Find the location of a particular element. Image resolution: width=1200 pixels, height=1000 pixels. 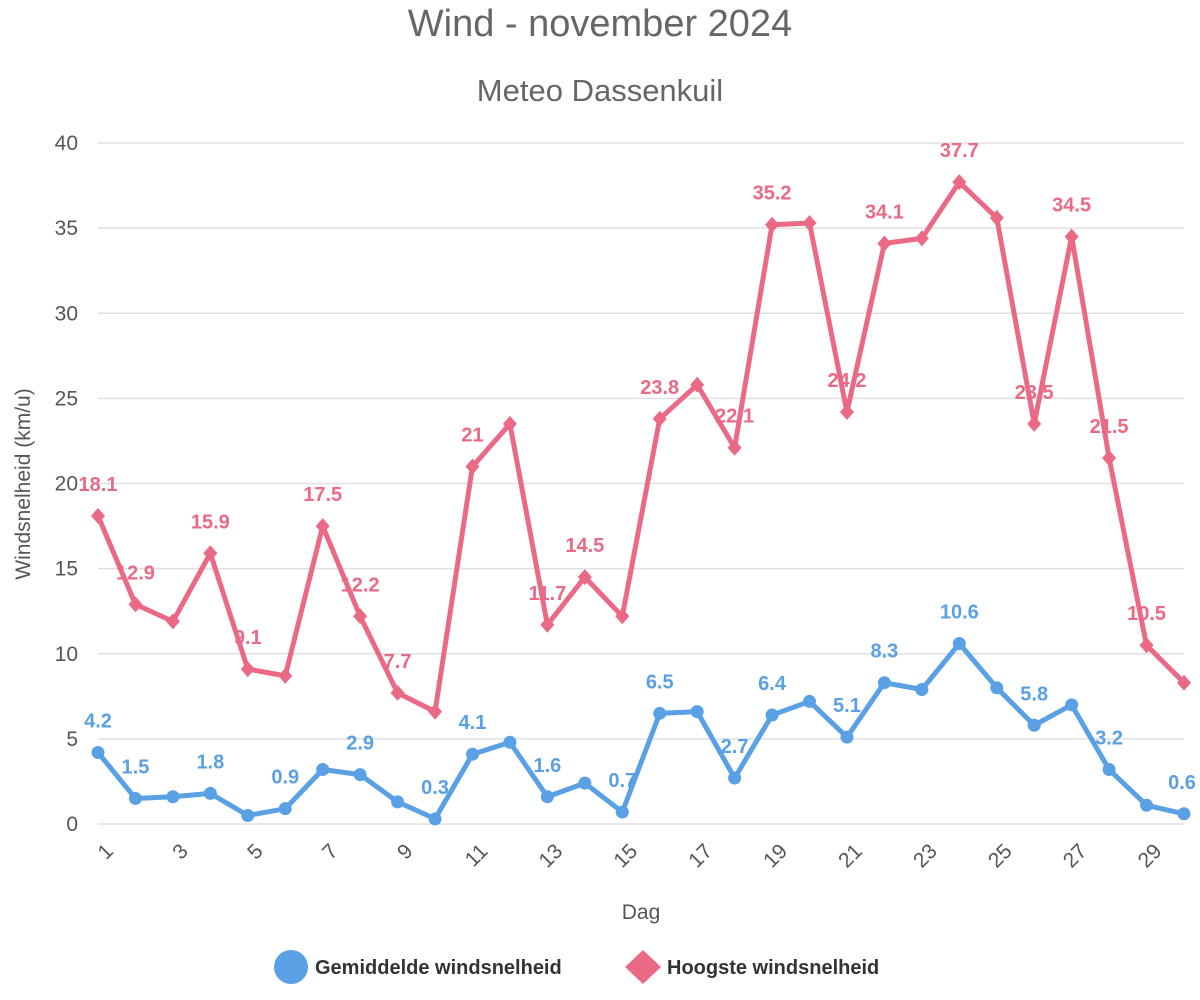

data-label: 10.6 is located at coordinates (959, 613).